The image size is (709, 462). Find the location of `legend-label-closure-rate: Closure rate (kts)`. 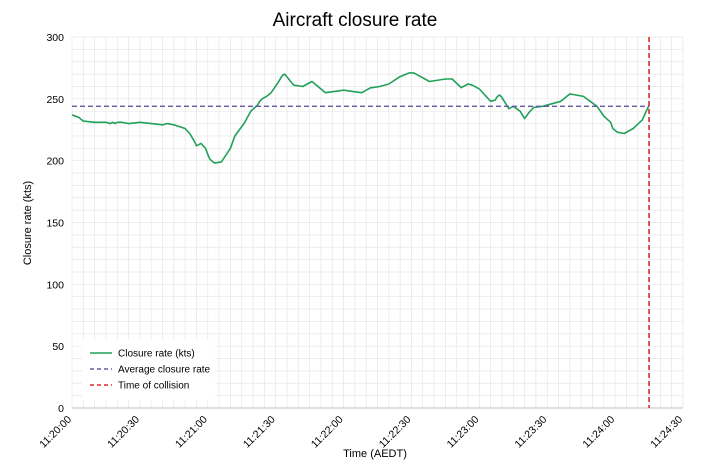

legend-label-closure-rate: Closure rate (kts) is located at coordinates (156, 354).